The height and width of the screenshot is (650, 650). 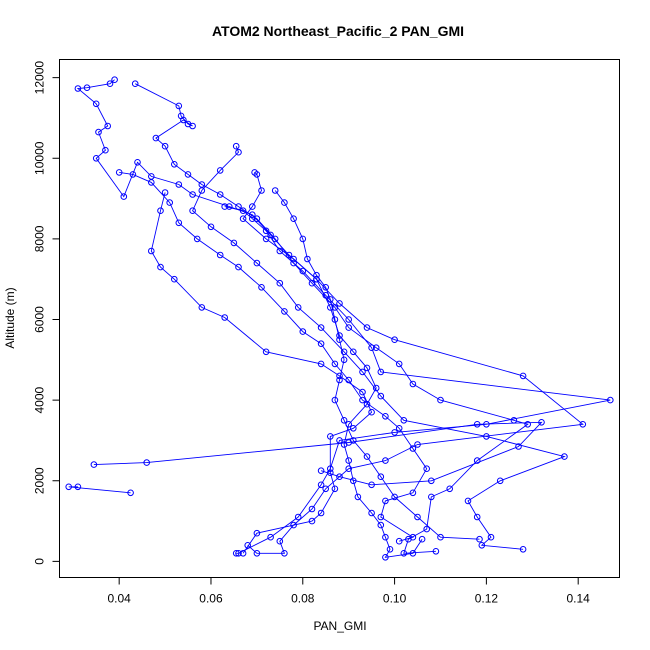 I want to click on y-tick-label: 10000, so click(x=40, y=158).